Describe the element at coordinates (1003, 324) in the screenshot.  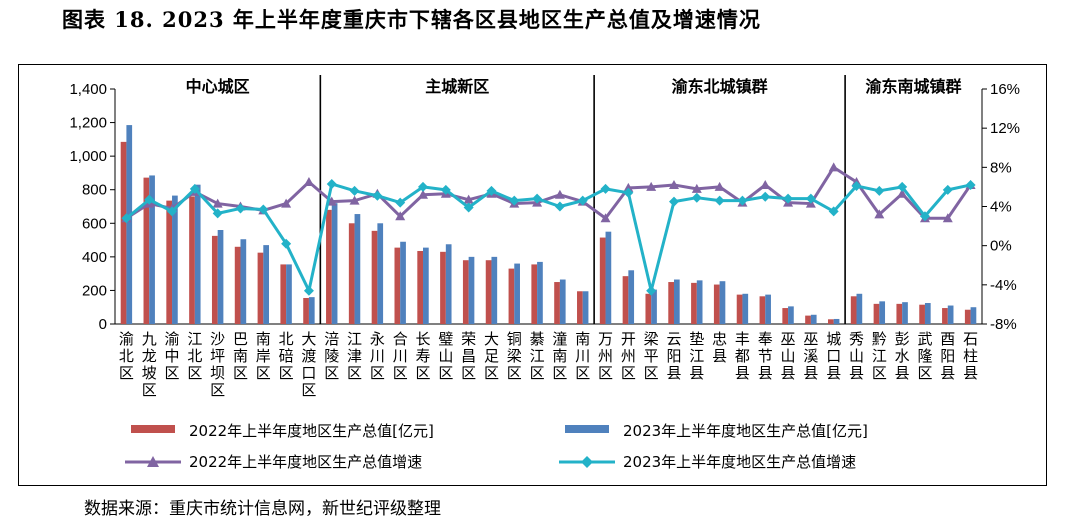
I see `right-tick-label: -8%` at that location.